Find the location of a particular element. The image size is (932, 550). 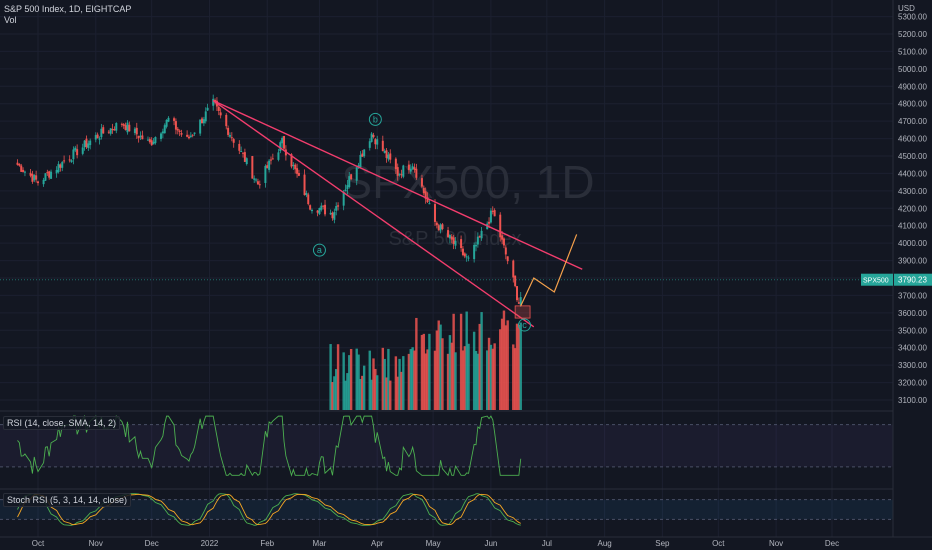

price-tick: 4300.00 is located at coordinates (912, 191).